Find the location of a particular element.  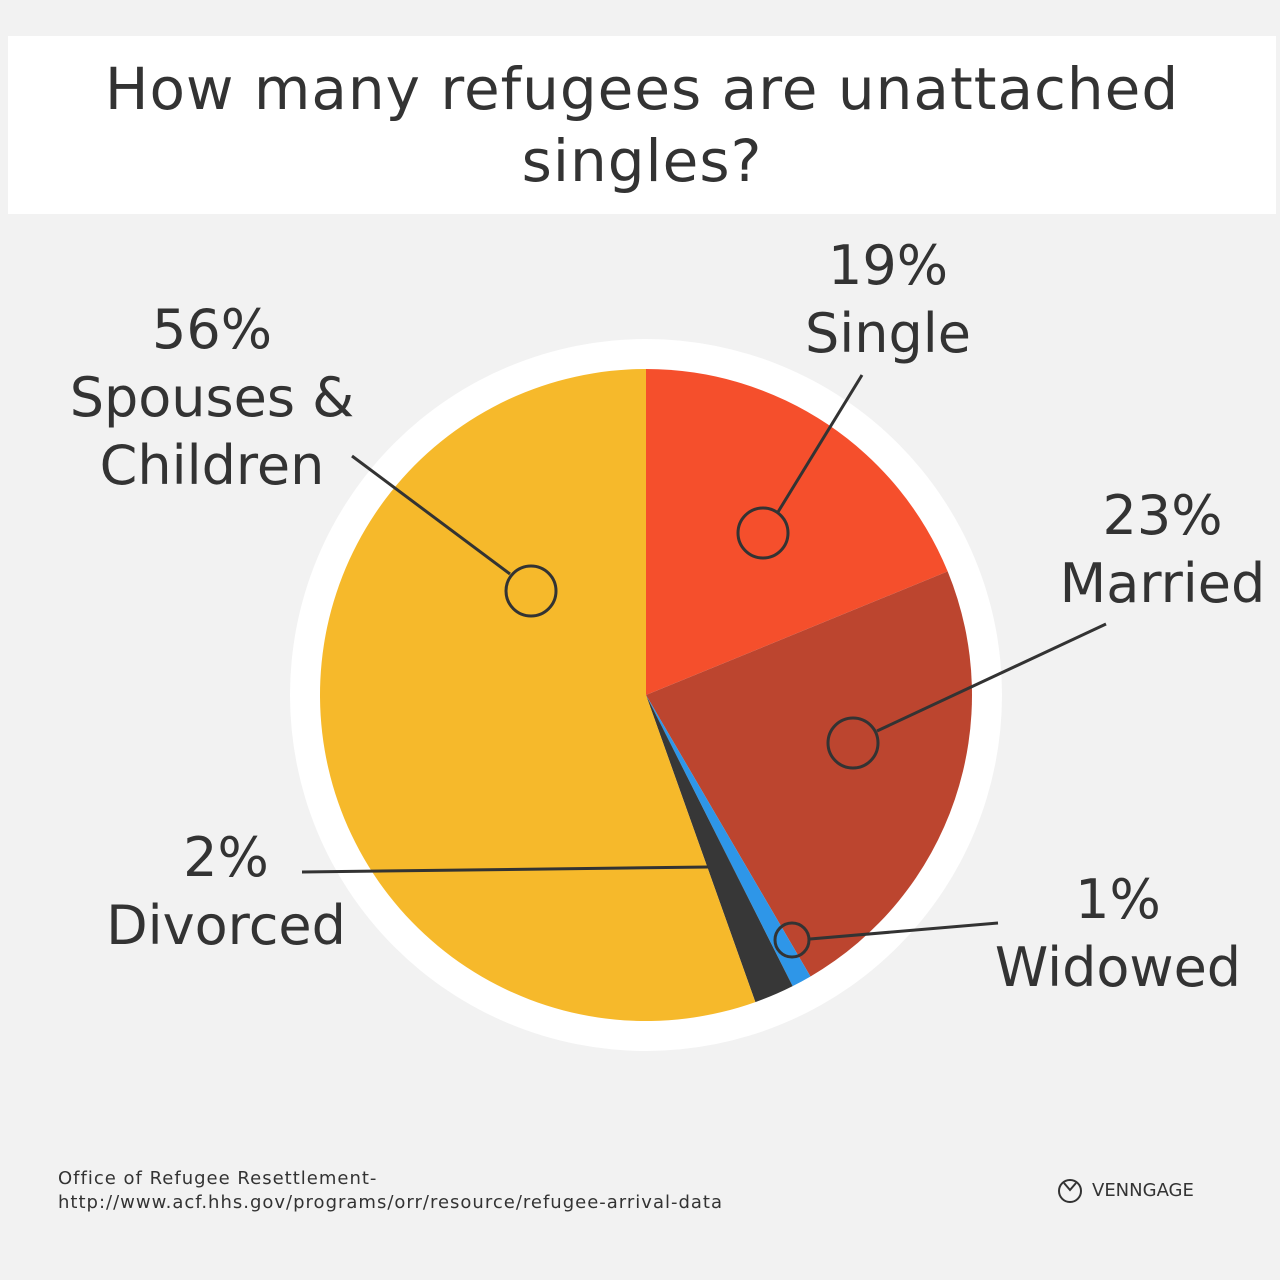

label-divorced: 2% Divorced is located at coordinates (226, 892).